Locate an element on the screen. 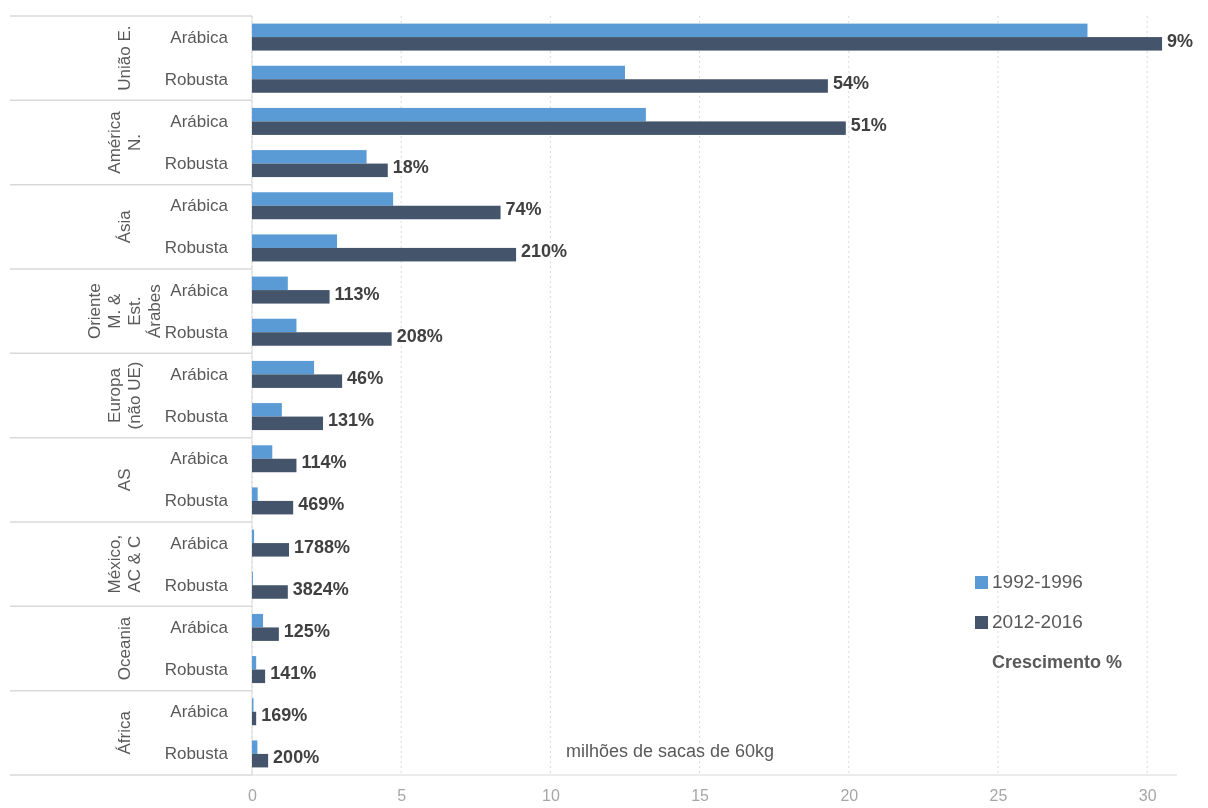  annotation: 54% is located at coordinates (850, 82).